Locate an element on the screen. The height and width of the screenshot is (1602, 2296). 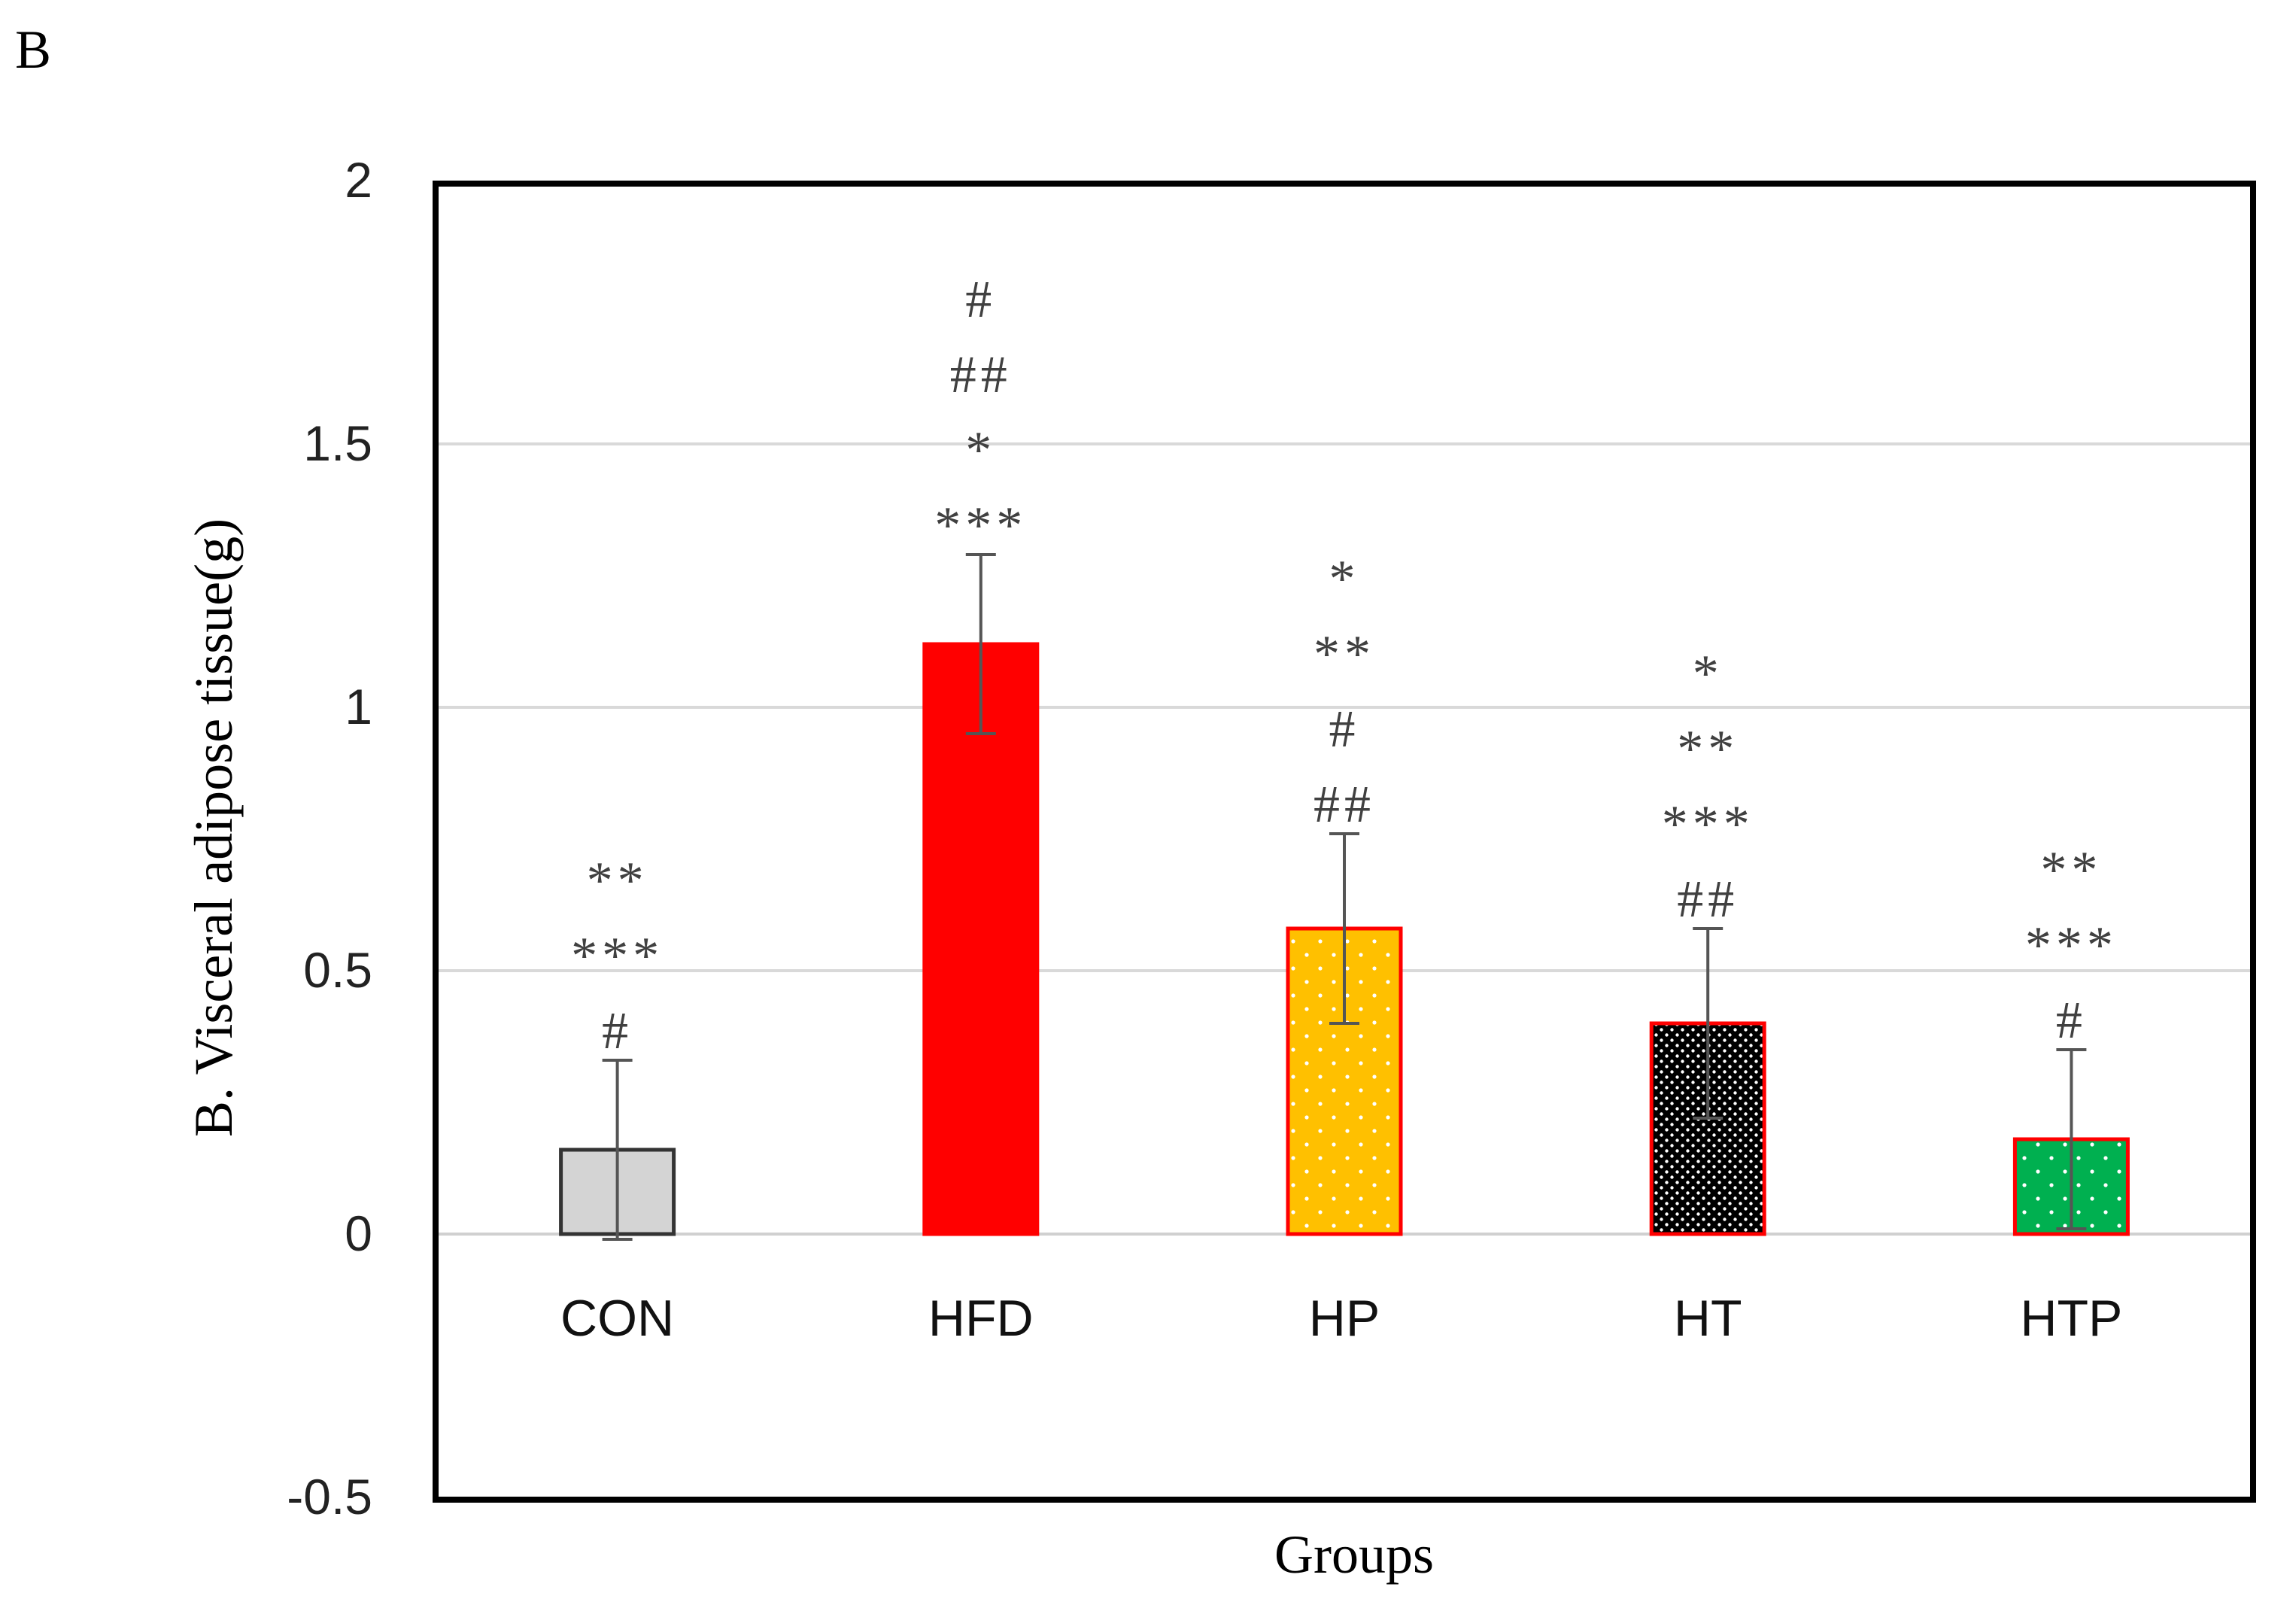
x-tick-label: HFD is located at coordinates (981, 1318).